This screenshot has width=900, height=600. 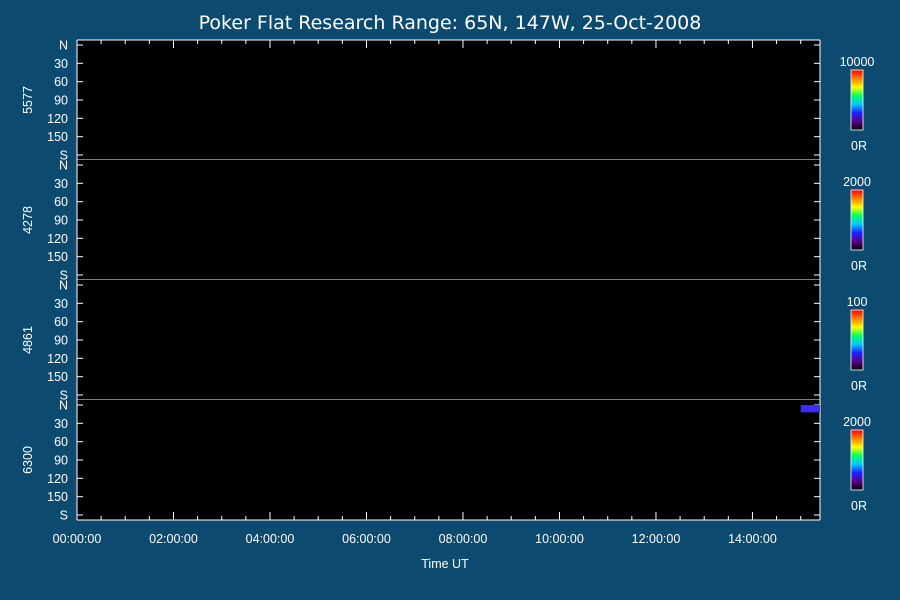 What do you see at coordinates (28, 340) in the screenshot?
I see `panel-label: 4861` at bounding box center [28, 340].